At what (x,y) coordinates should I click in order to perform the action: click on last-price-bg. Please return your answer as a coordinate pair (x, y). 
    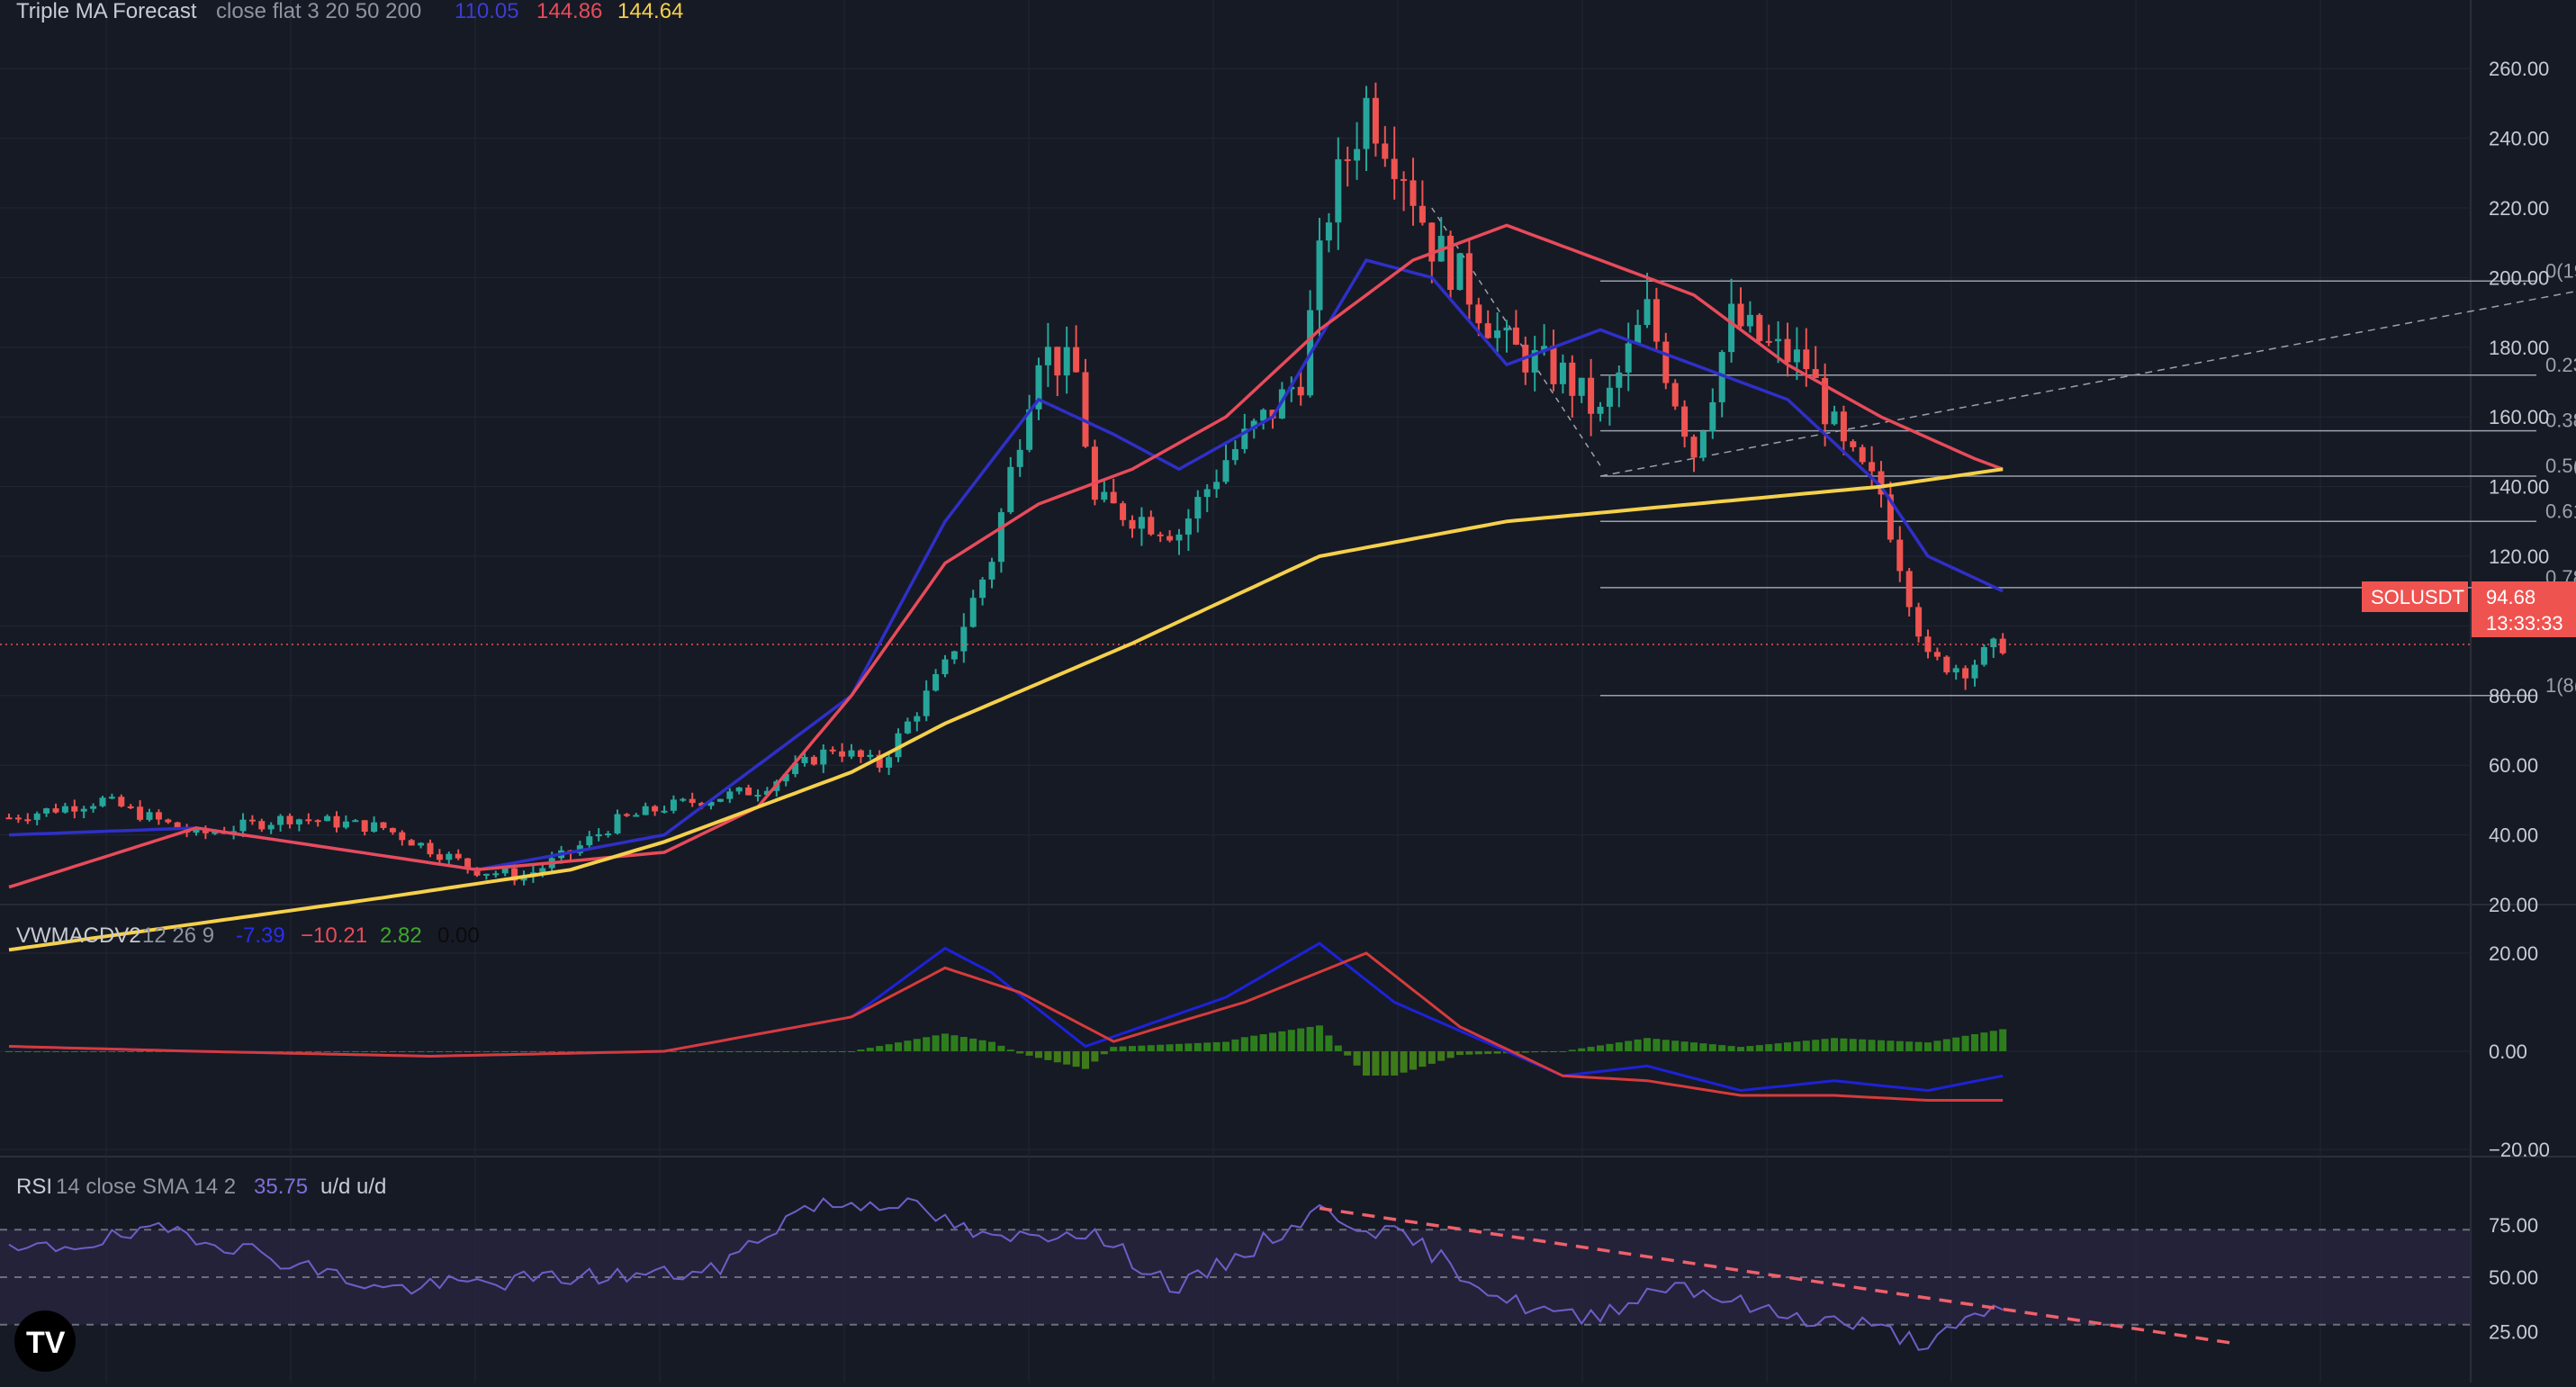
    Looking at the image, I should click on (2524, 609).